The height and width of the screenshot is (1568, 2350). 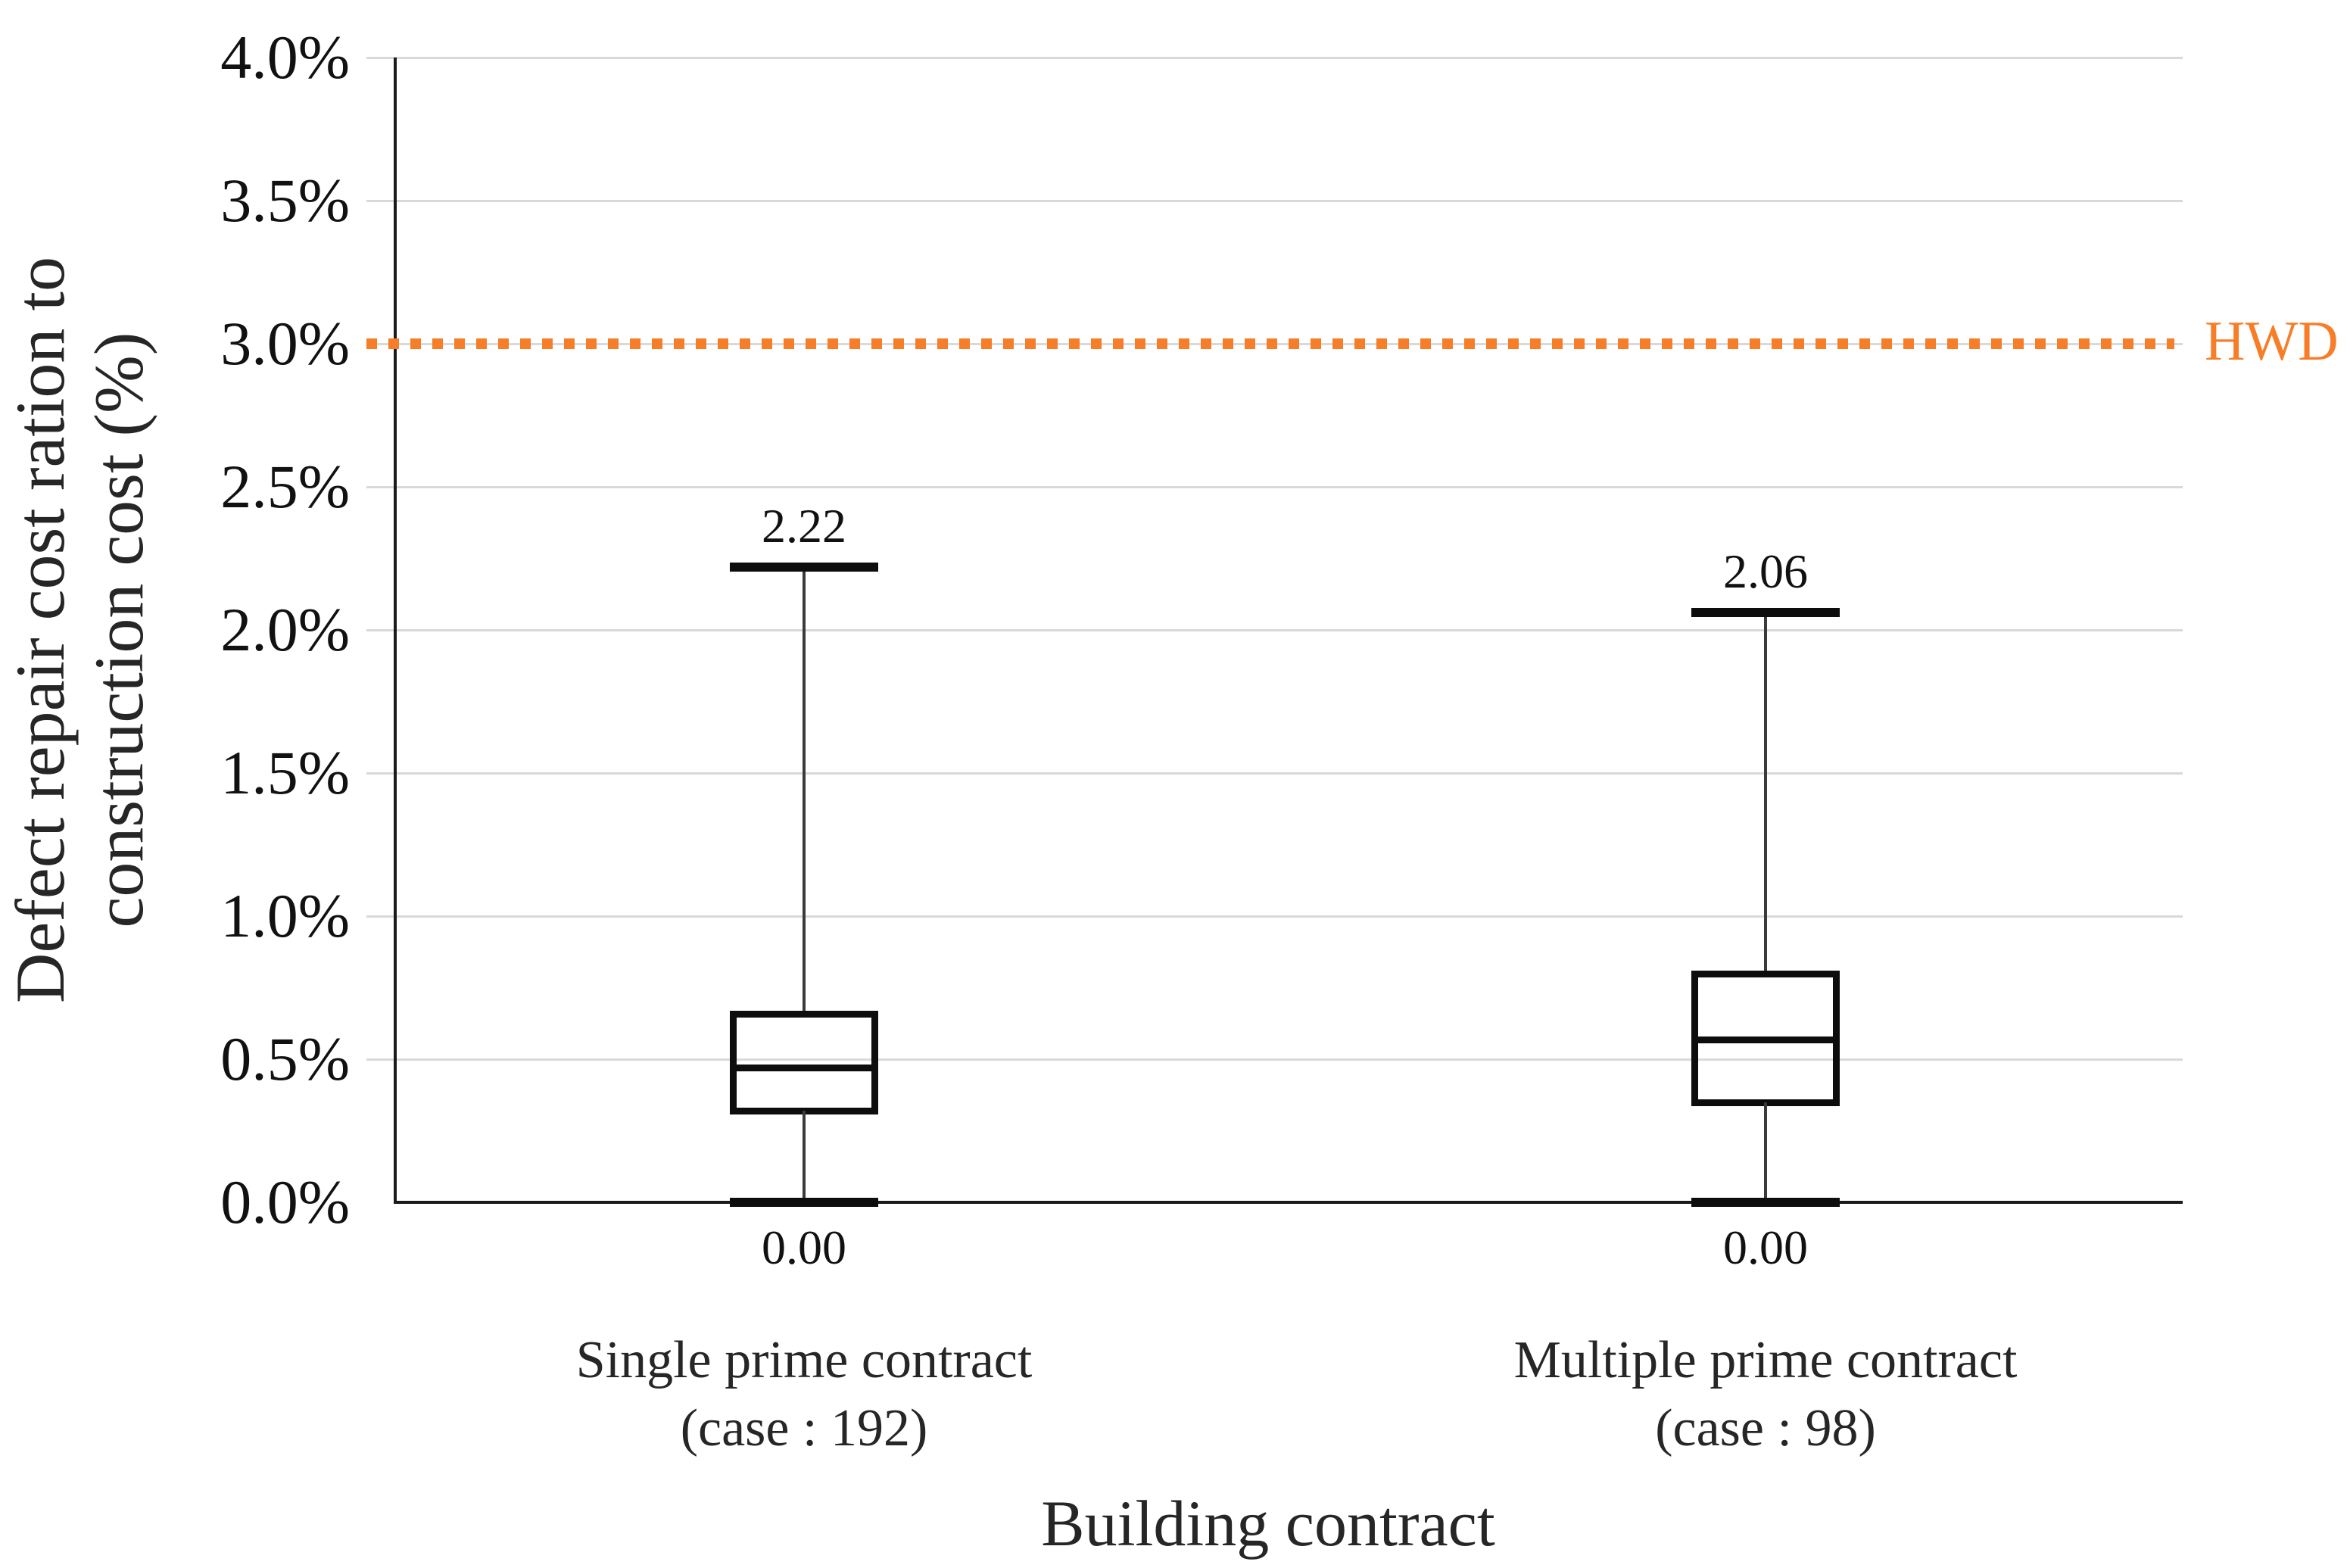 What do you see at coordinates (2272, 341) in the screenshot?
I see `reference-line-label: HWD` at bounding box center [2272, 341].